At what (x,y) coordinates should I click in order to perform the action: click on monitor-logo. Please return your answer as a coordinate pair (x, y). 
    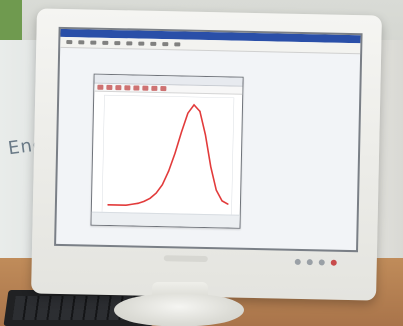
    Looking at the image, I should click on (185, 259).